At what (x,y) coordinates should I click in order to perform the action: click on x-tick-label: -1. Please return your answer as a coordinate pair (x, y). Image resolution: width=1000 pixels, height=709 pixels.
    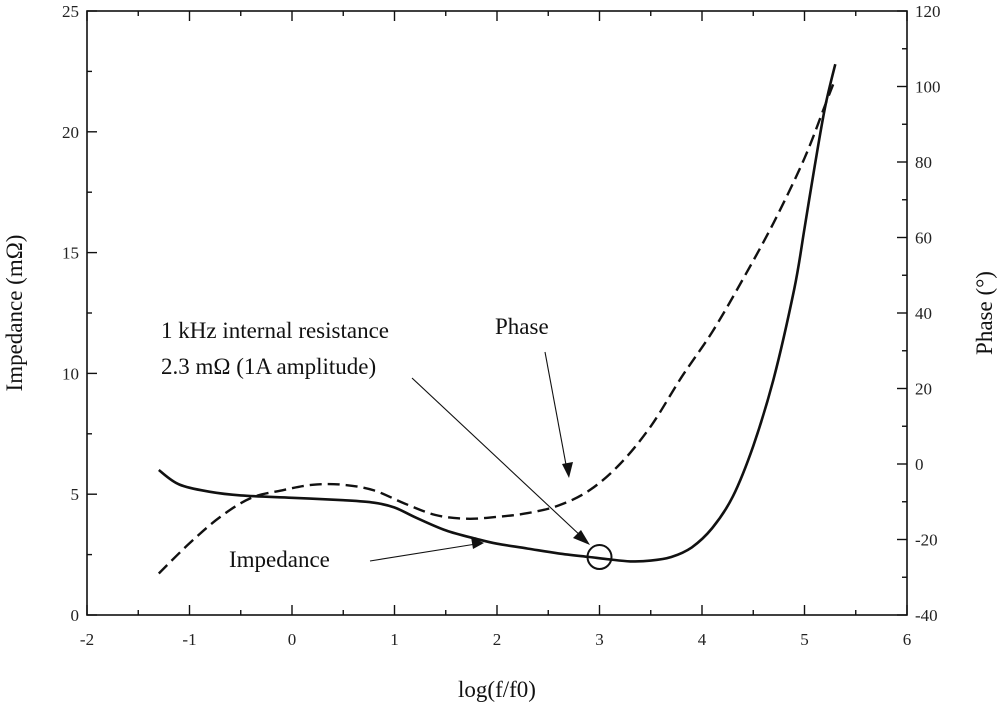
    Looking at the image, I should click on (189, 639).